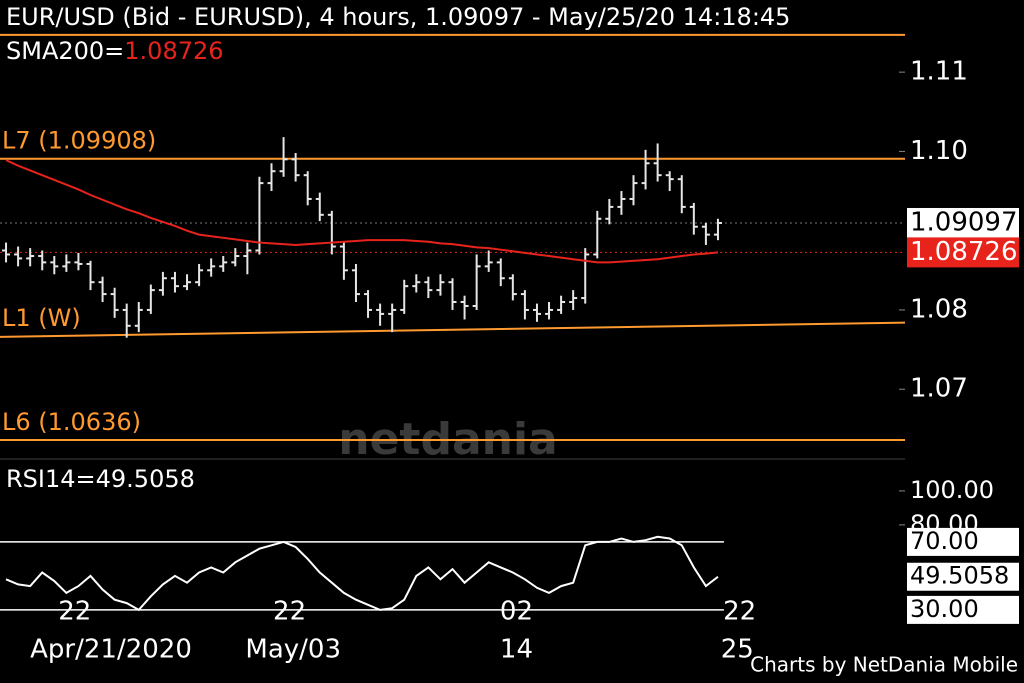  What do you see at coordinates (939, 151) in the screenshot?
I see `y-tick-label: 1.10` at bounding box center [939, 151].